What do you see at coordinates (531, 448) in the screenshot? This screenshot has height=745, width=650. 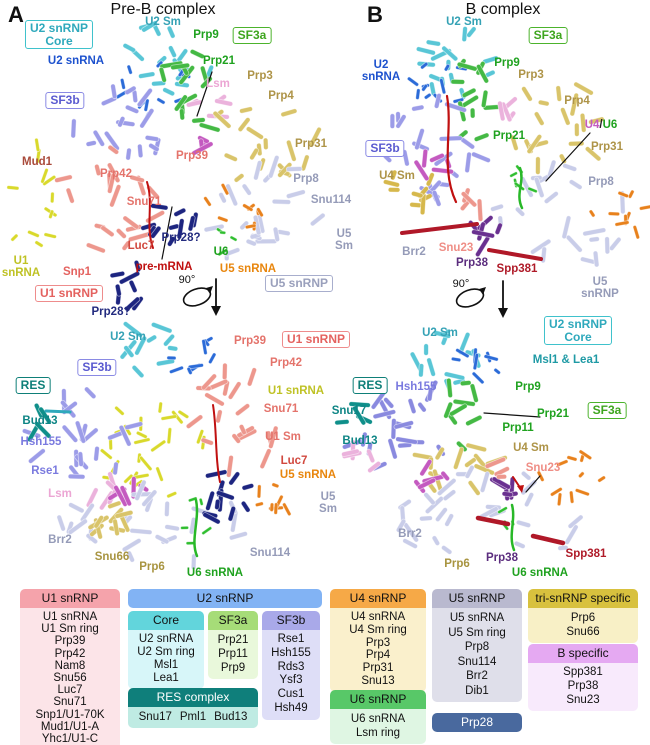 I see `b-bottom-u4-sm: U4 Sm` at bounding box center [531, 448].